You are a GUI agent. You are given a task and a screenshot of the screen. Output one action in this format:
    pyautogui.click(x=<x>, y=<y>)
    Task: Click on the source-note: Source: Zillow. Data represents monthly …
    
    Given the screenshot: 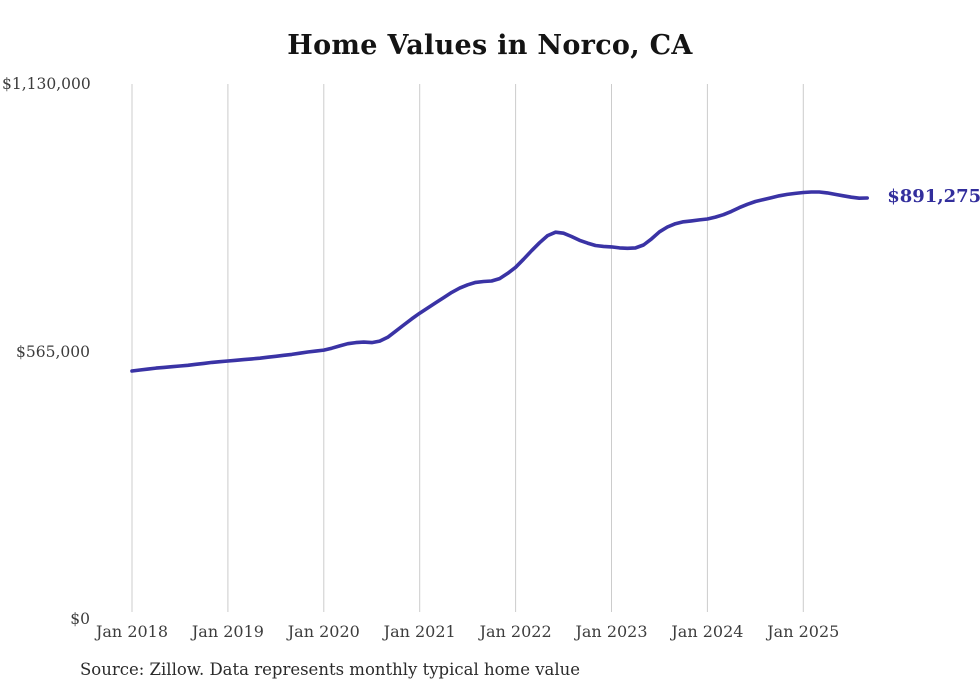 What is the action you would take?
    pyautogui.click(x=330, y=669)
    